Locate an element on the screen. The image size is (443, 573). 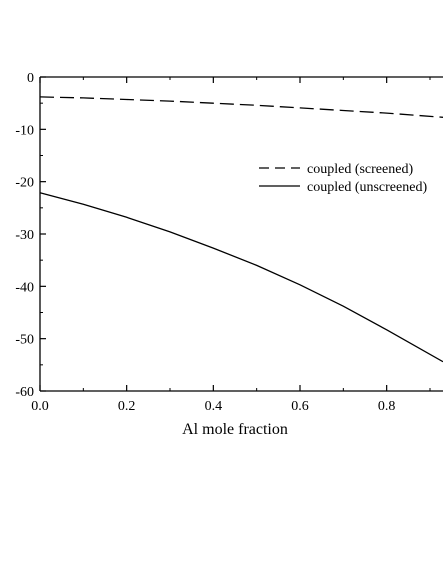
x-tick-label: 0.0 is located at coordinates (40, 406).